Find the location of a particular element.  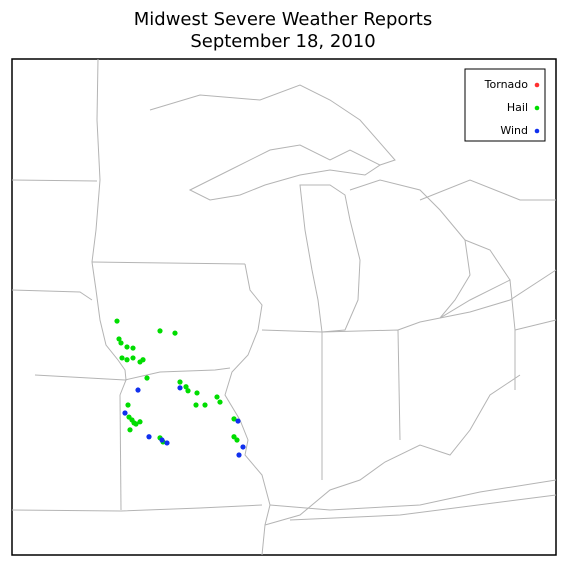

legend-label: Tornado is located at coordinates (506, 84).